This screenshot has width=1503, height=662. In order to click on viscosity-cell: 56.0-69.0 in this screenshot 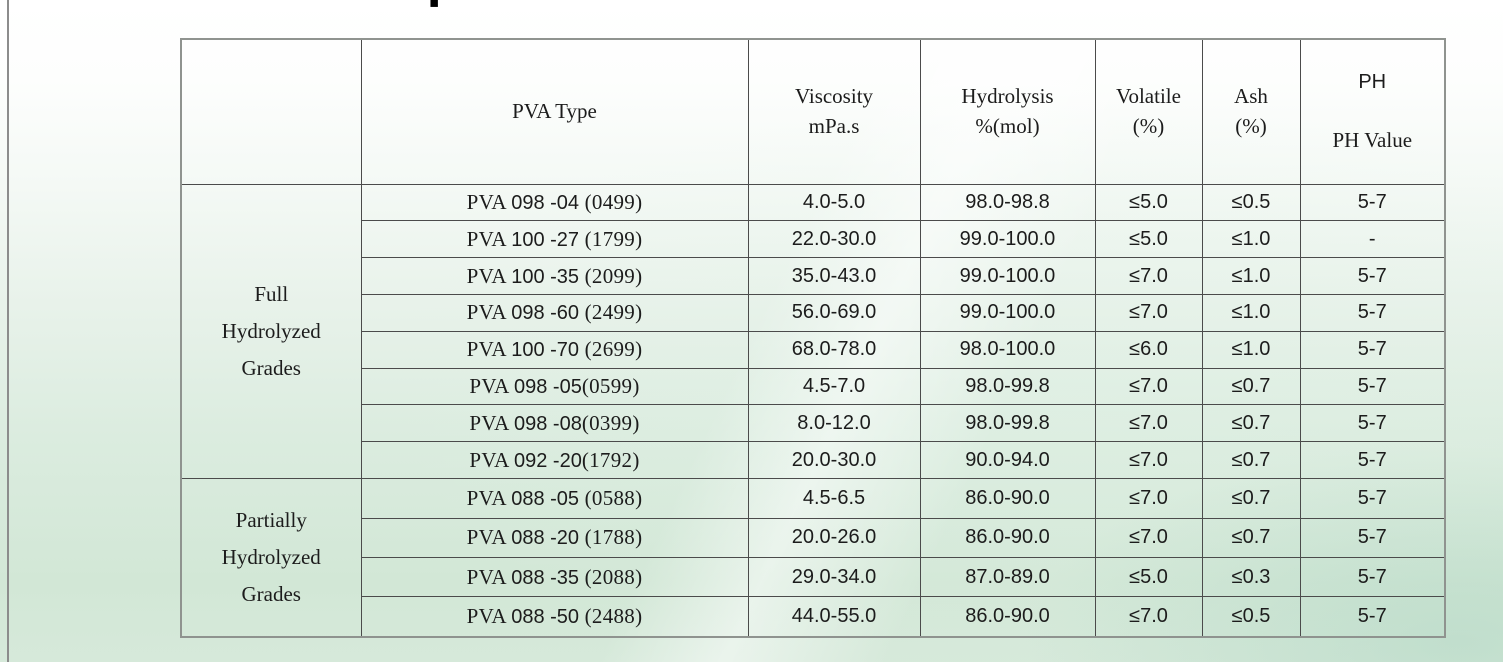, I will do `click(834, 313)`.